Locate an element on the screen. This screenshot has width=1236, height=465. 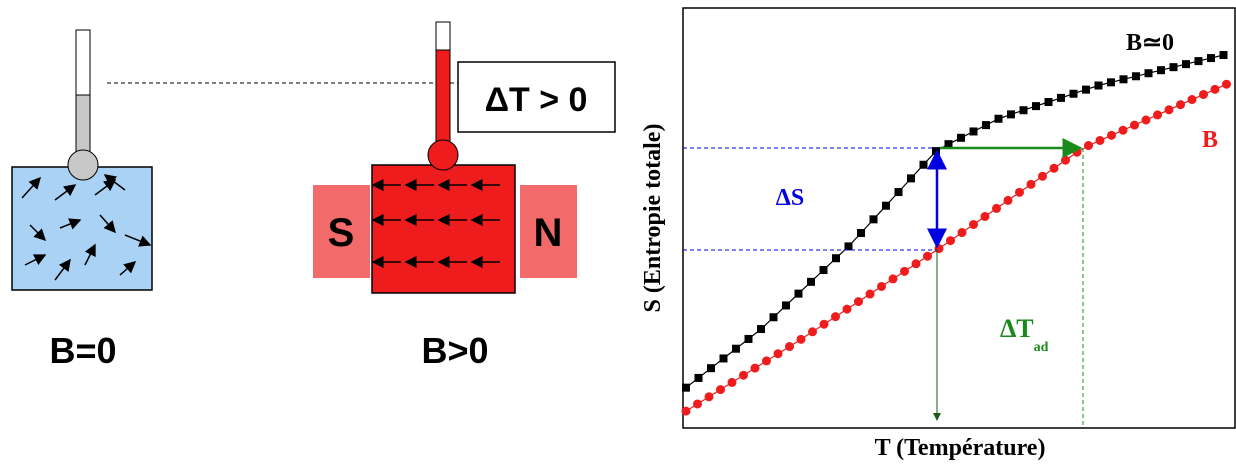
delta-t-main: ΔT is located at coordinates (1017, 328).